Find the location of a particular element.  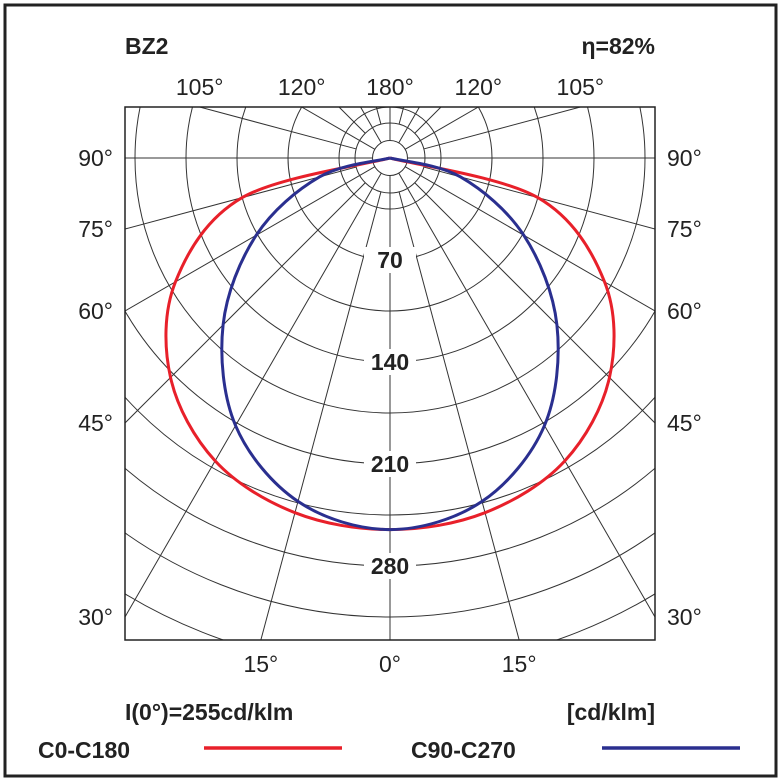

chart-title: BZ2 is located at coordinates (146, 46).